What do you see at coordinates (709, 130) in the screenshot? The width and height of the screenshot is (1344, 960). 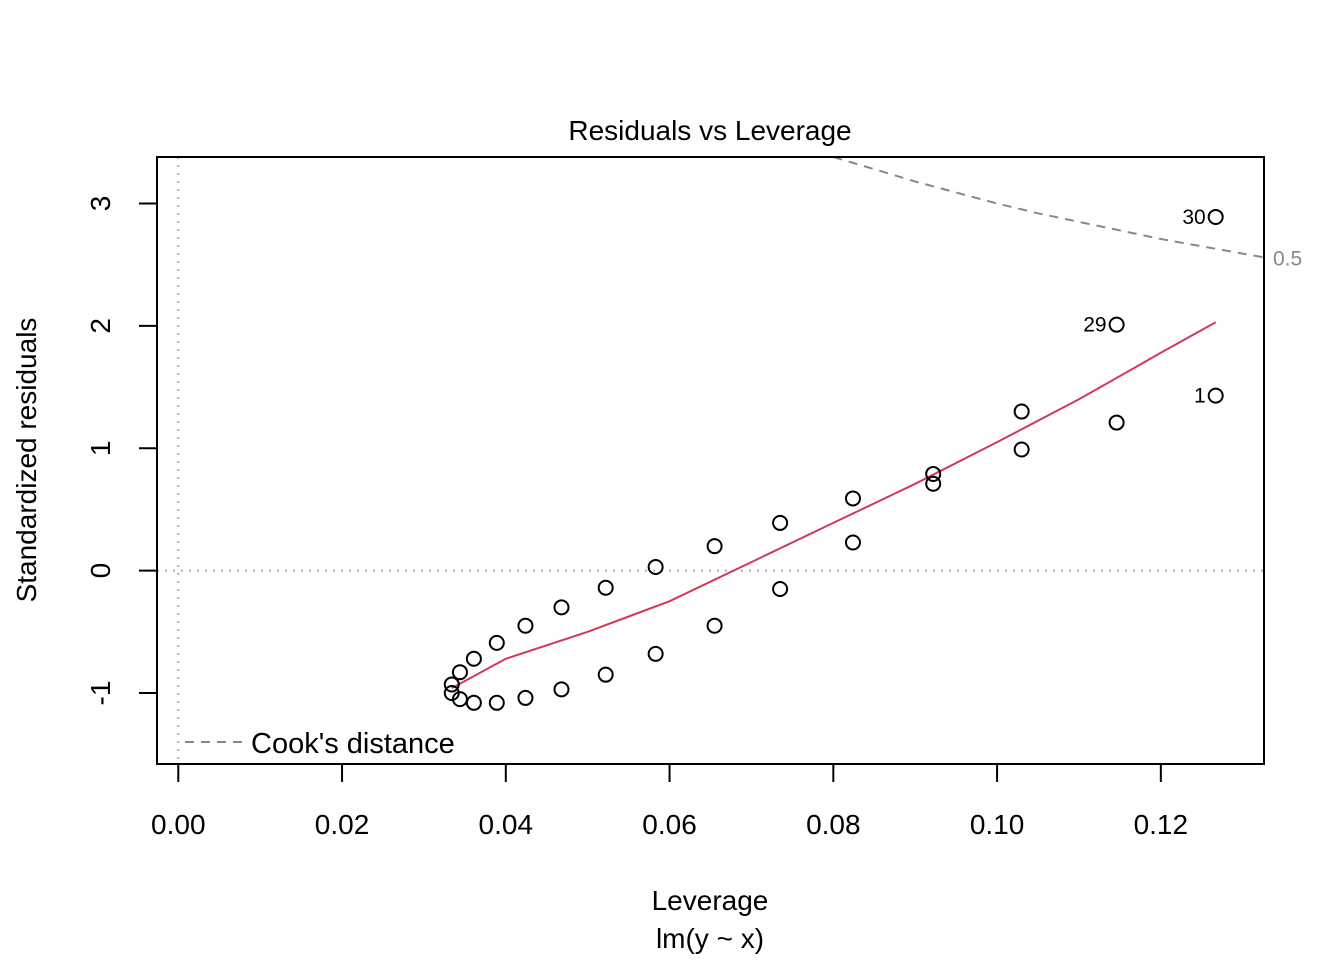 I see `chart-title: Residuals vs Leverage` at bounding box center [709, 130].